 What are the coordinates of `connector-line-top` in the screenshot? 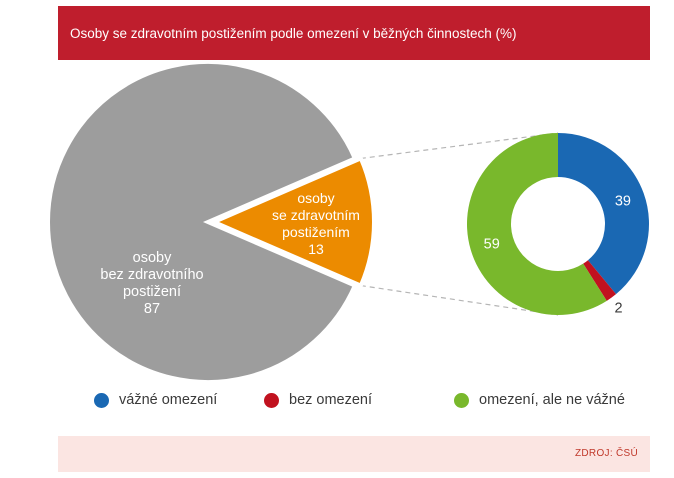 It's located at (459, 146).